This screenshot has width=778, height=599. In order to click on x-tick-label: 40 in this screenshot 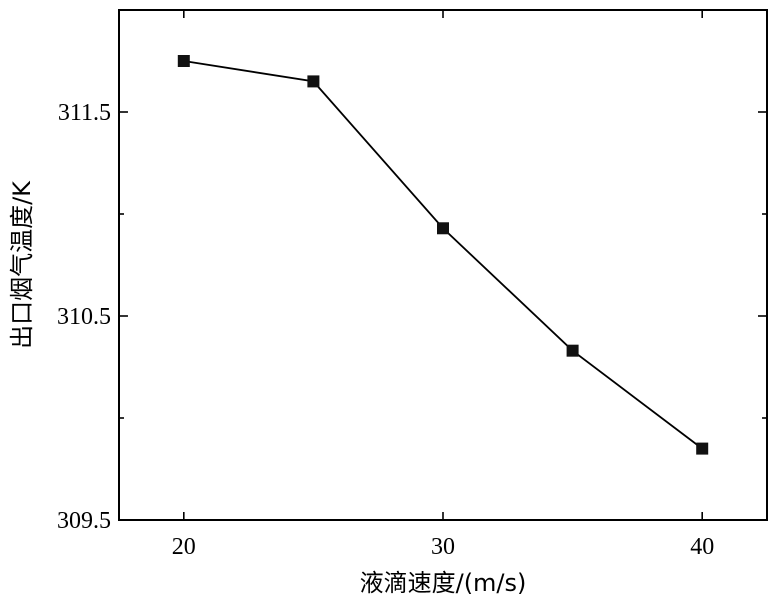, I will do `click(702, 547)`.